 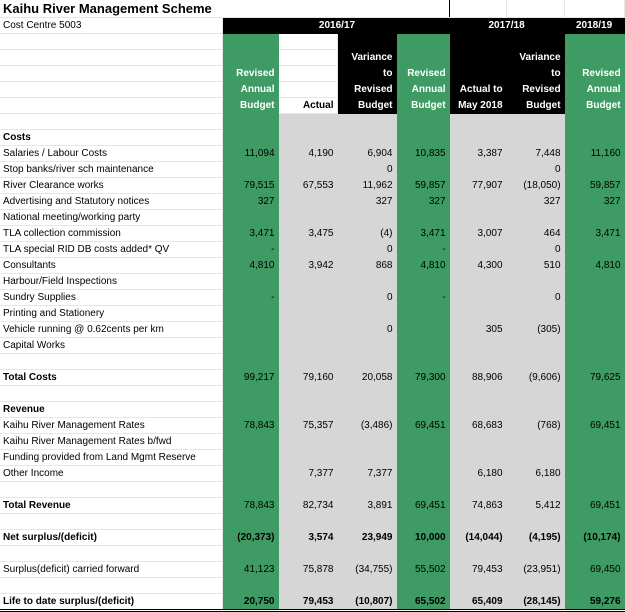 What do you see at coordinates (594, 377) in the screenshot?
I see `value-cell: 79,625` at bounding box center [594, 377].